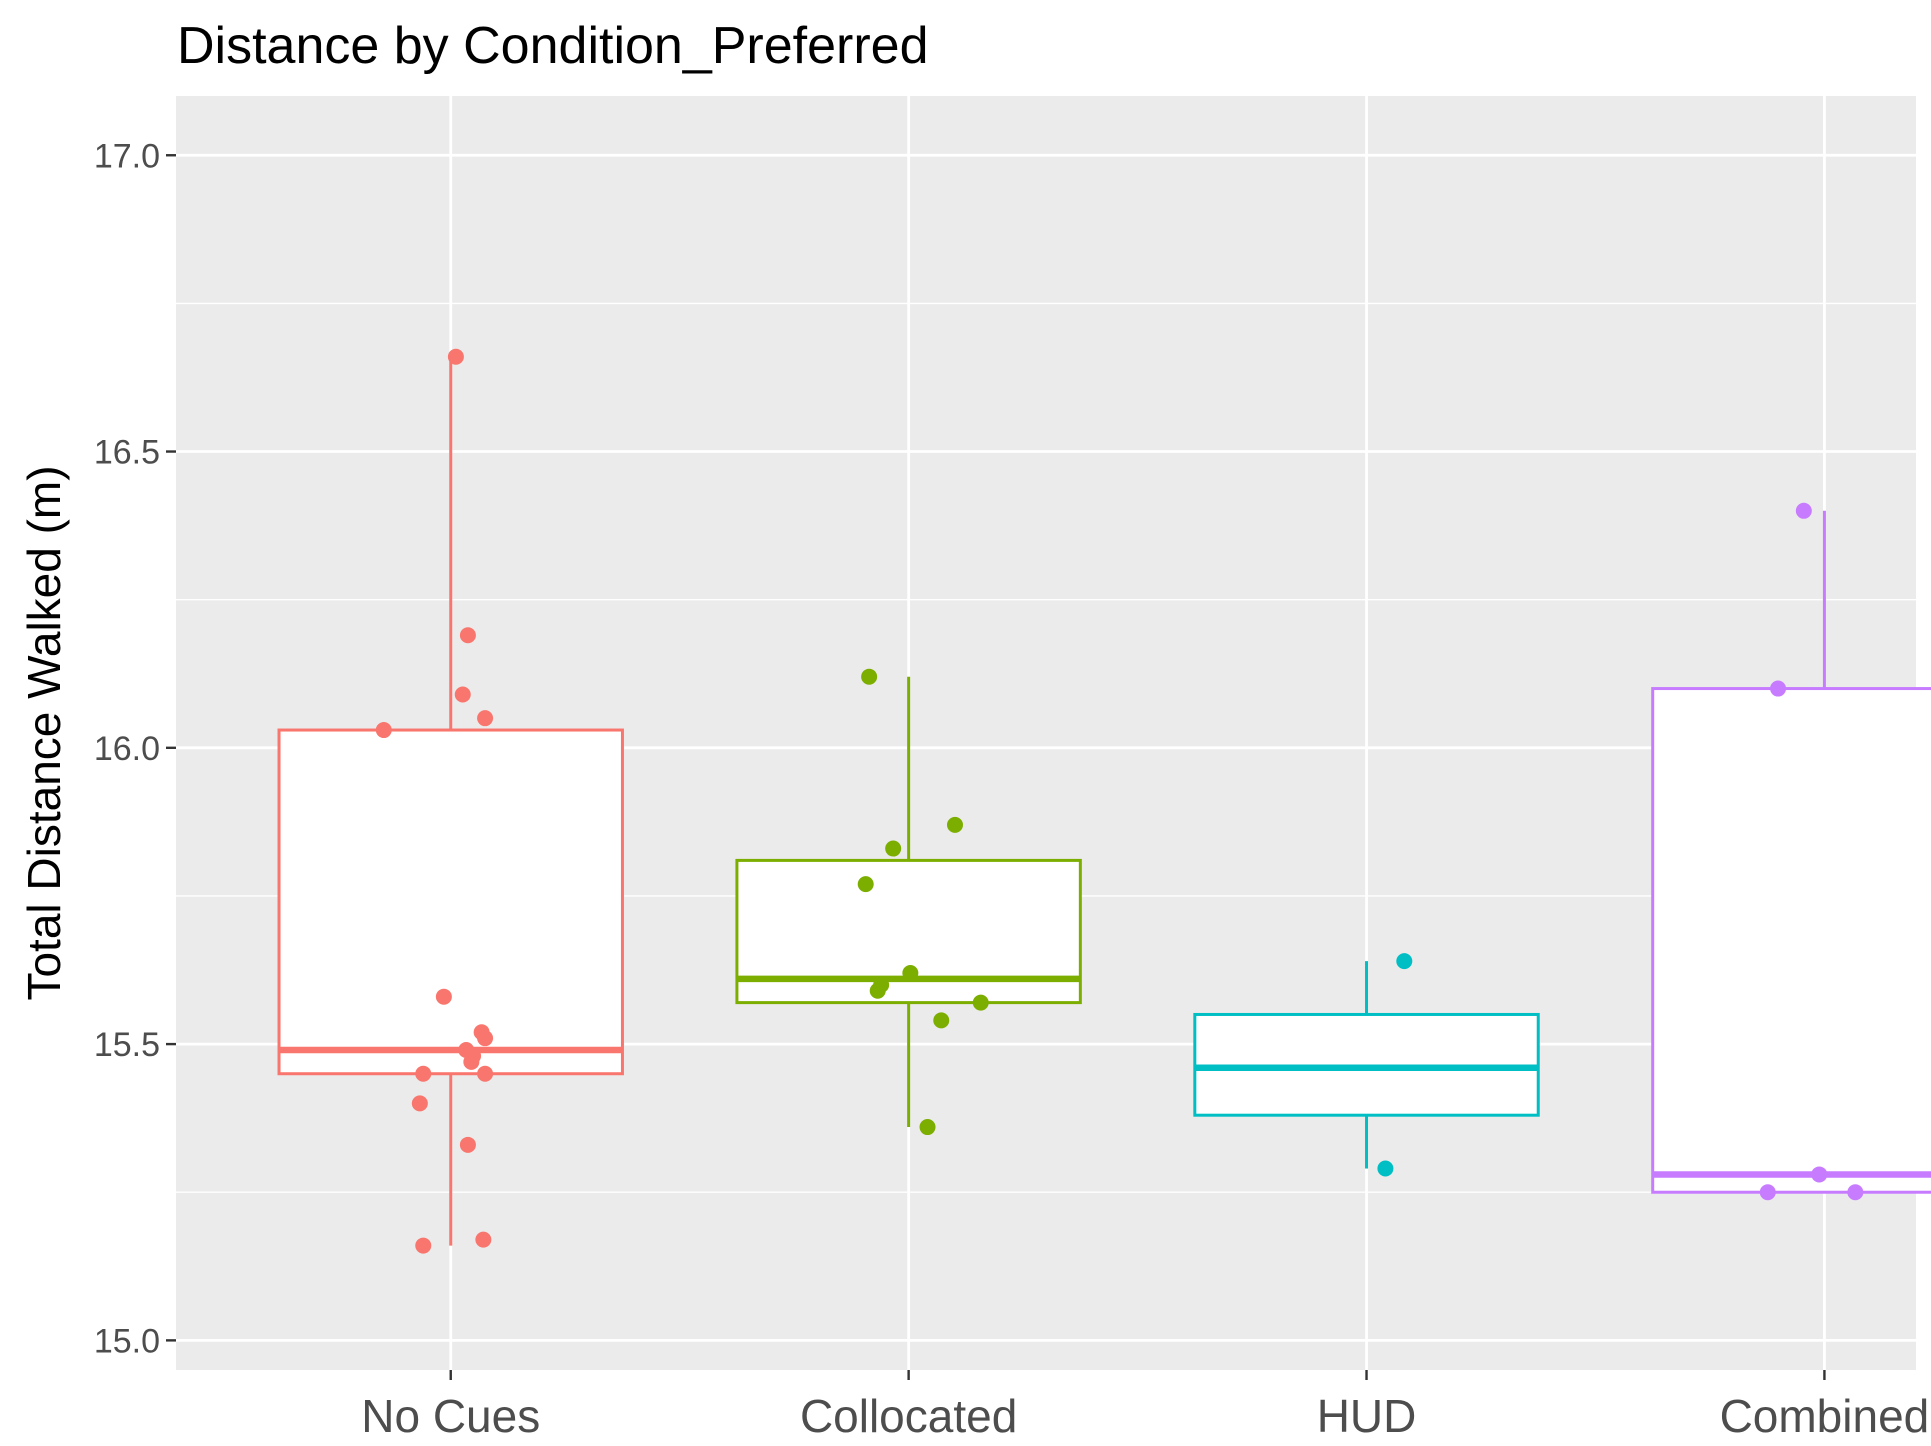  Describe the element at coordinates (450, 1416) in the screenshot. I see `x-tick-label: No Cues` at that location.